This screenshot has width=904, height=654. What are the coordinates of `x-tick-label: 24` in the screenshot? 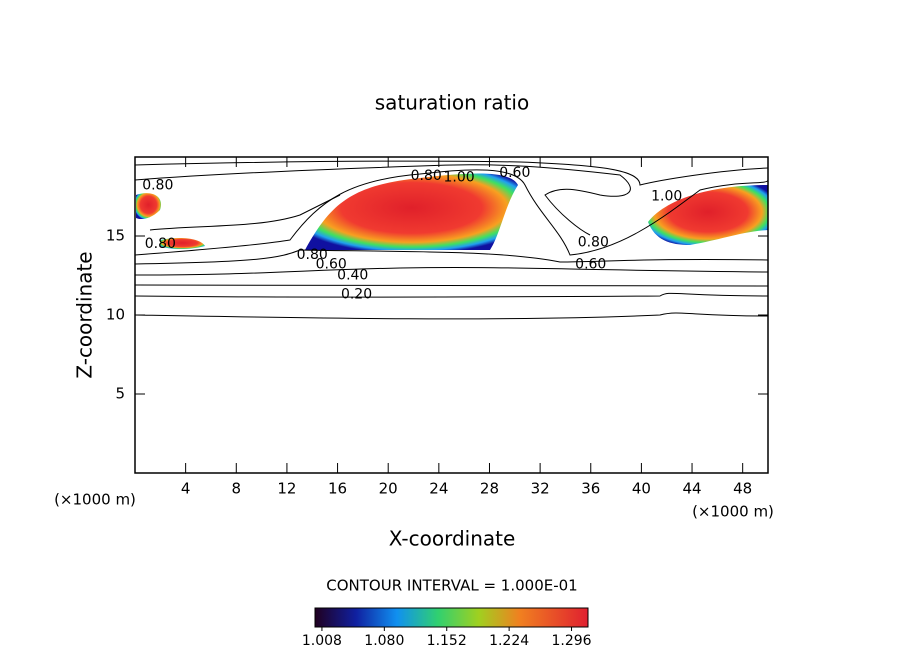 It's located at (438, 489).